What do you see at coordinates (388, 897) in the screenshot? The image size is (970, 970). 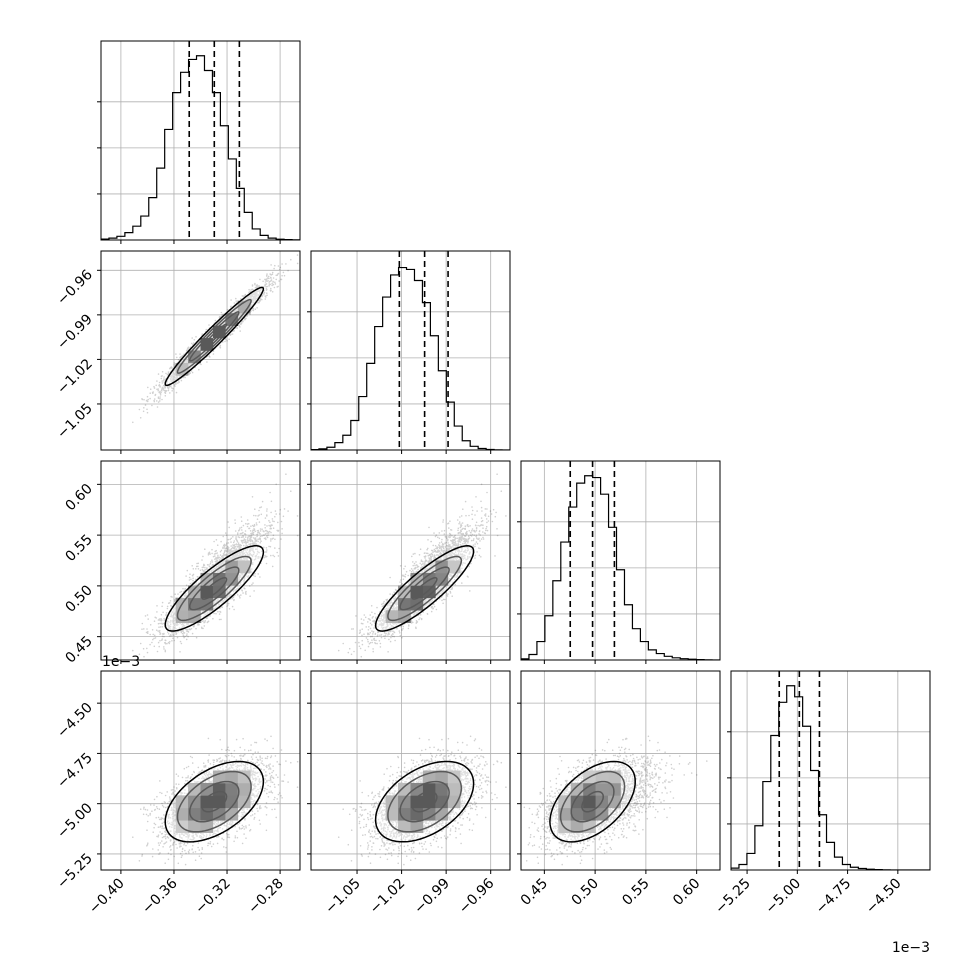 I see `x-tick-label: −1.02` at bounding box center [388, 897].